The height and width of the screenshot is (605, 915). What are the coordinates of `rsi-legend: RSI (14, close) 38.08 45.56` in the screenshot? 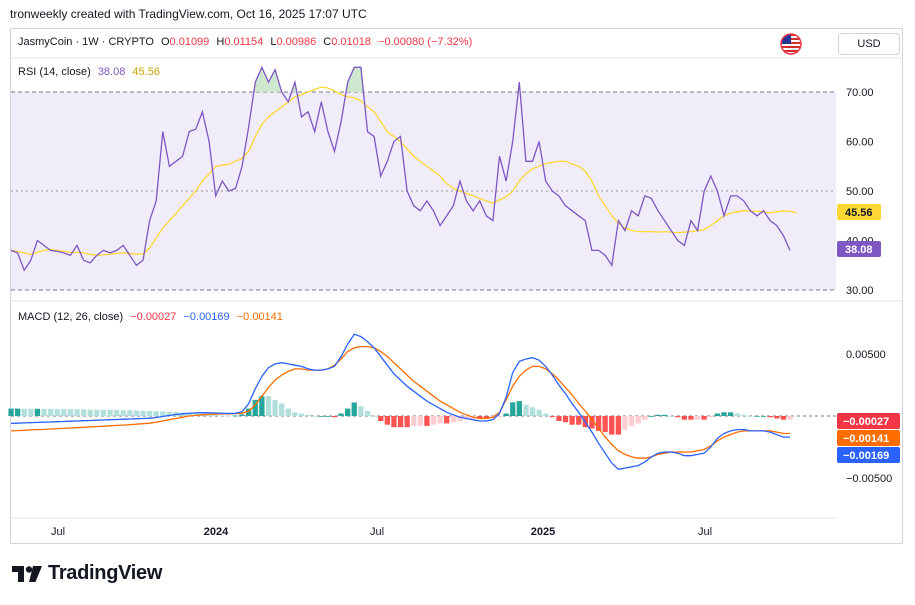 It's located at (91, 72).